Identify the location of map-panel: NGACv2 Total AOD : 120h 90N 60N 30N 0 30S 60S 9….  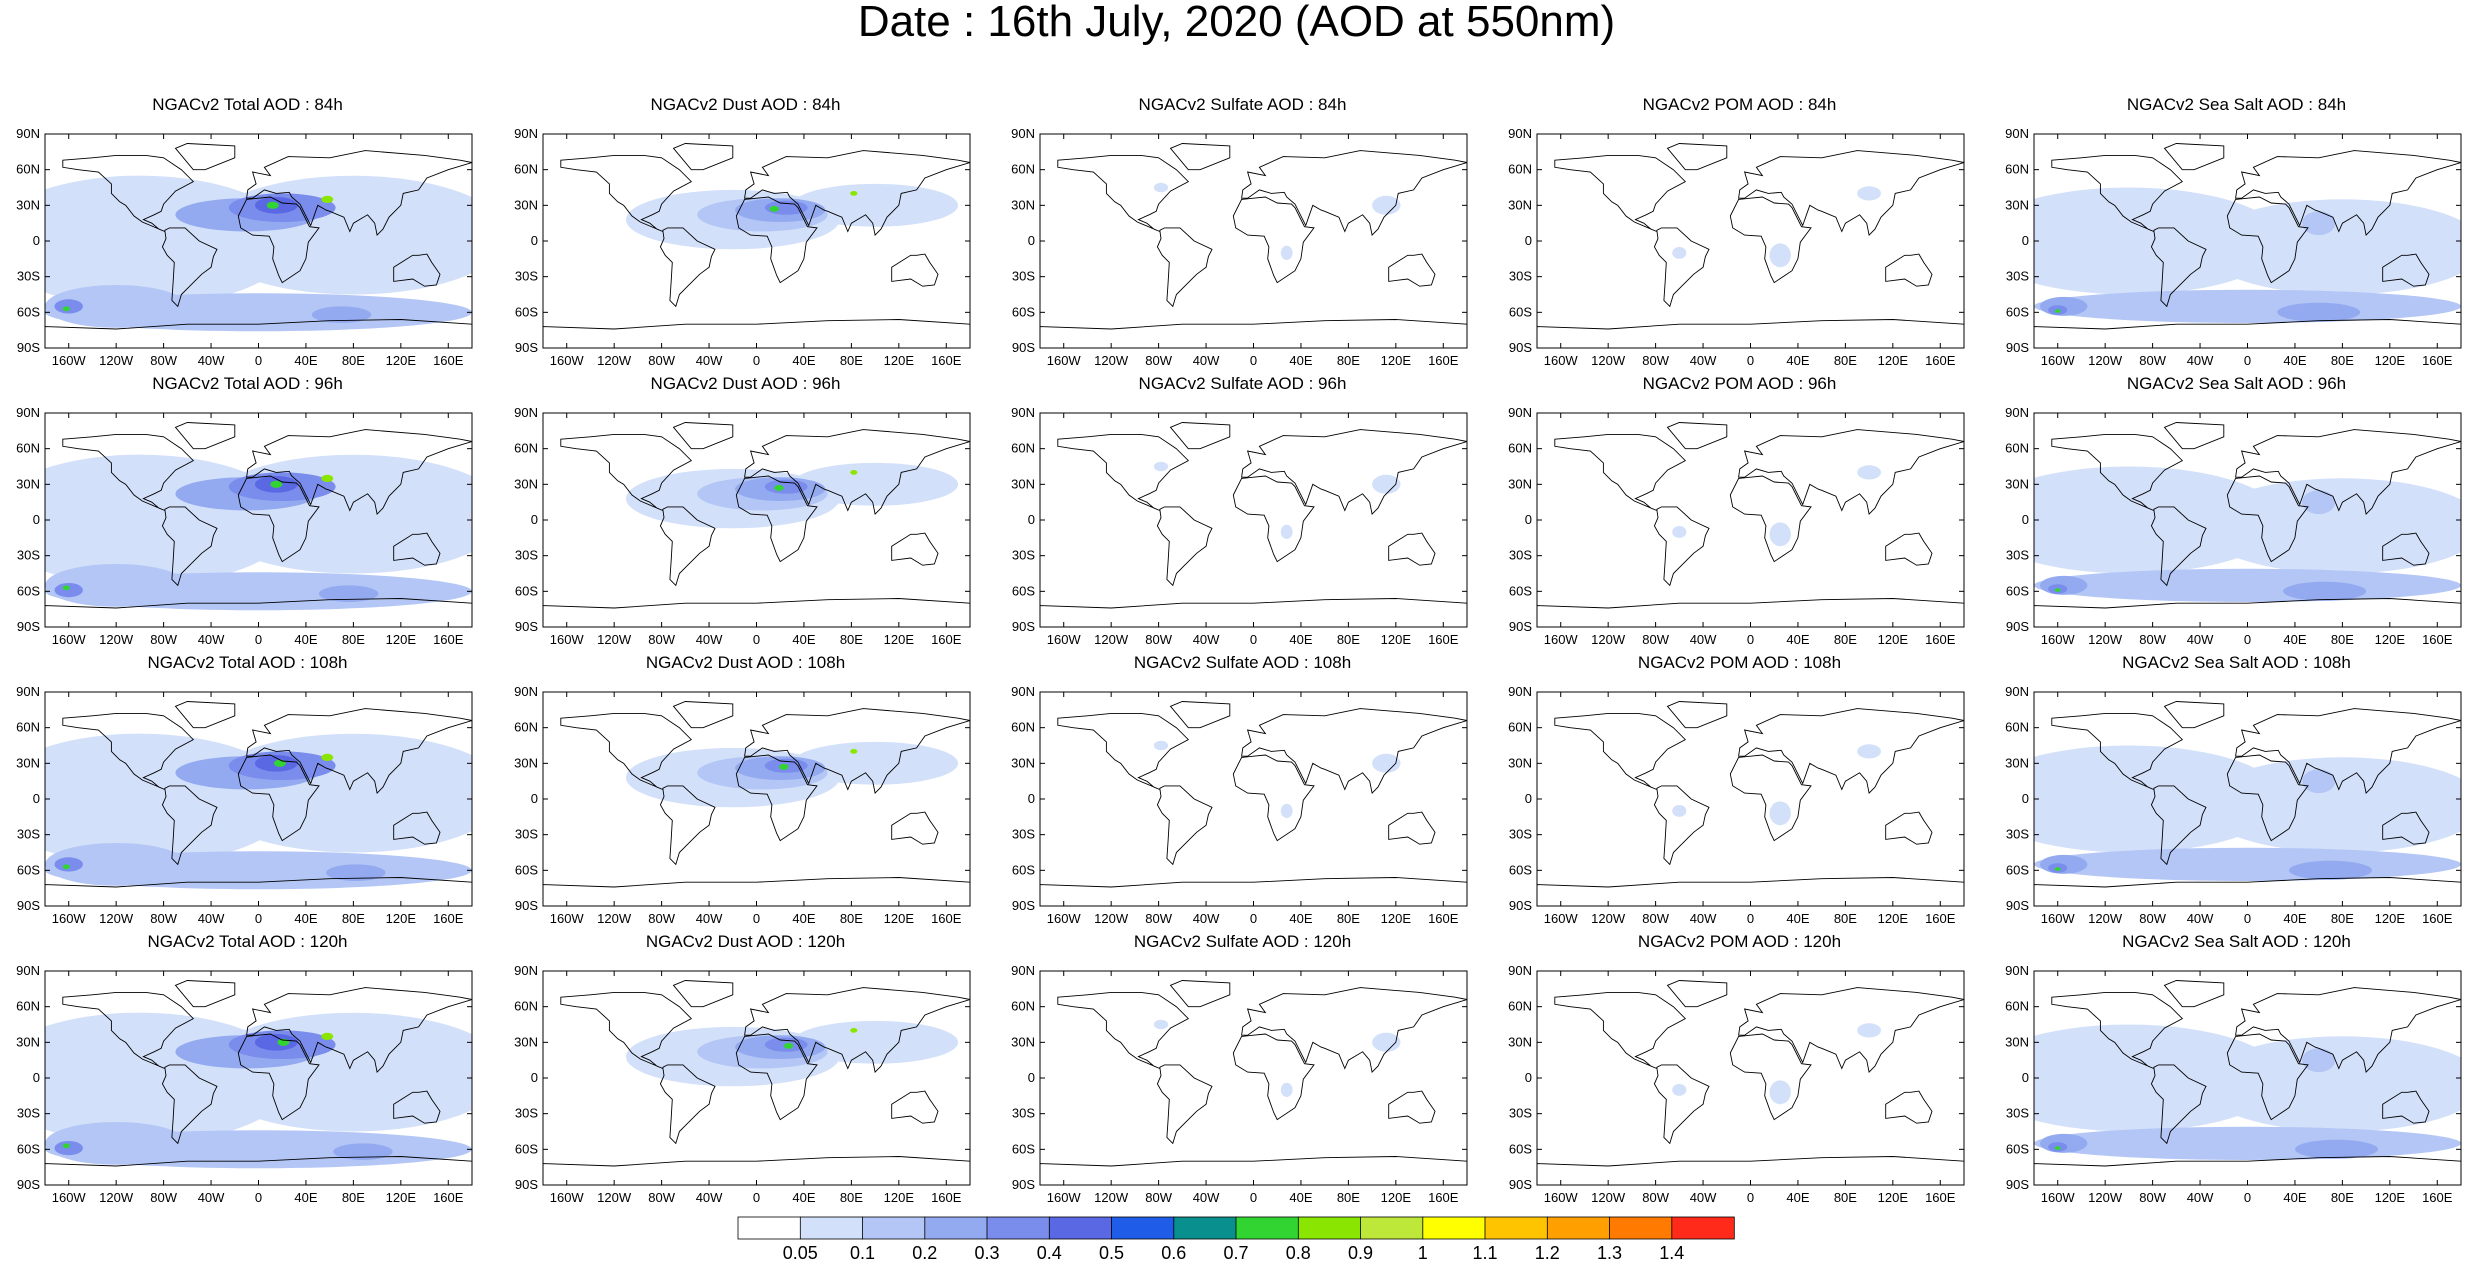
(247, 1069).